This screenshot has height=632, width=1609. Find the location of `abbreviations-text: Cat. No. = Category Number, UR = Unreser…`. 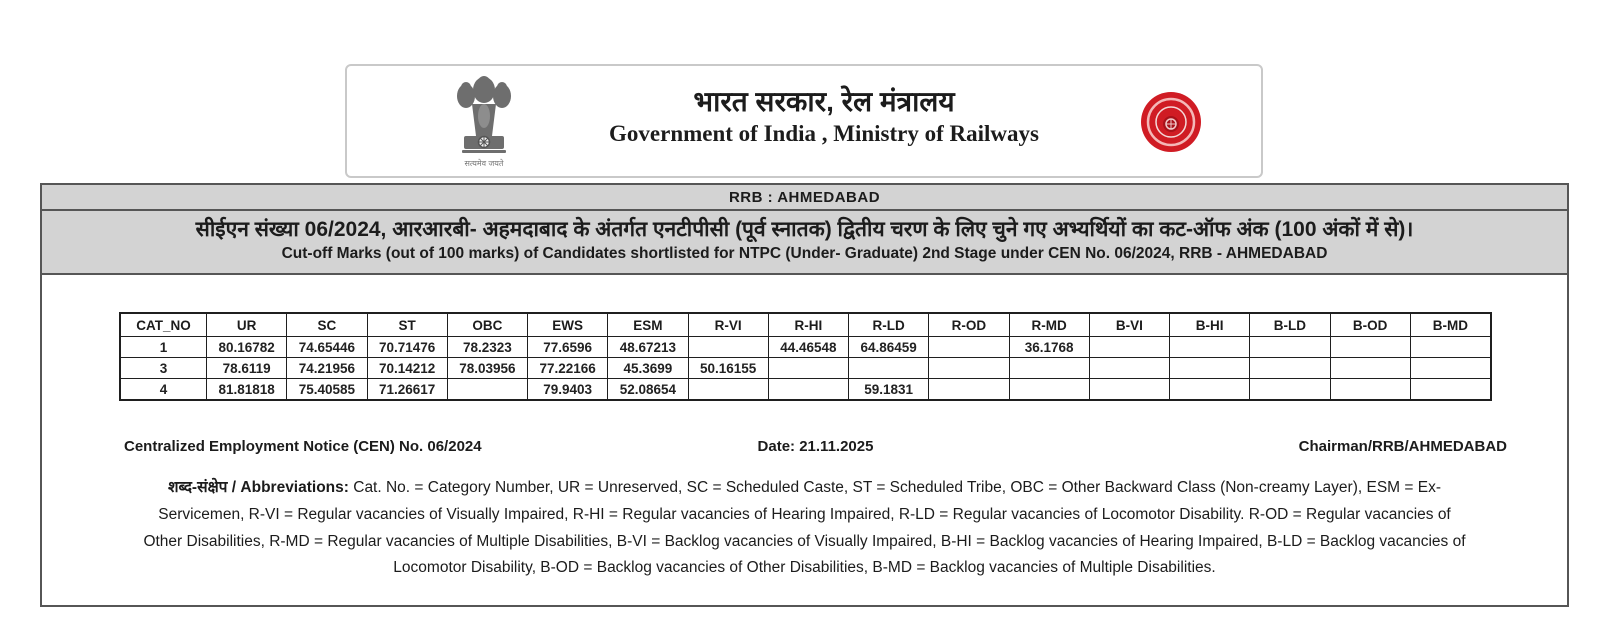

abbreviations-text: Cat. No. = Category Number, UR = Unreser… is located at coordinates (804, 528).